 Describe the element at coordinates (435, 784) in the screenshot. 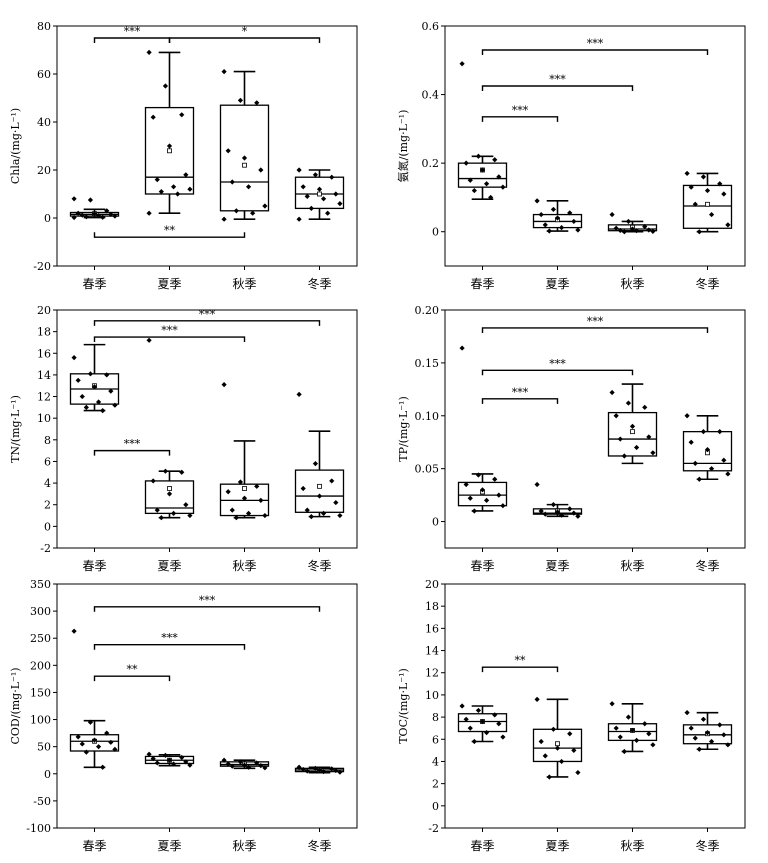

I see `y-tick-label: 2` at that location.